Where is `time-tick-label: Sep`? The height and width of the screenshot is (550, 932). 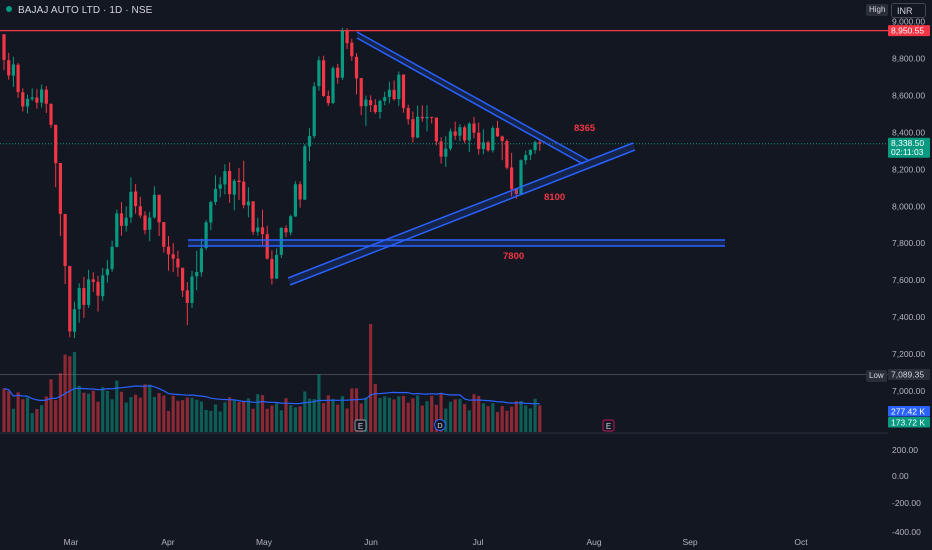
time-tick-label: Sep is located at coordinates (689, 542).